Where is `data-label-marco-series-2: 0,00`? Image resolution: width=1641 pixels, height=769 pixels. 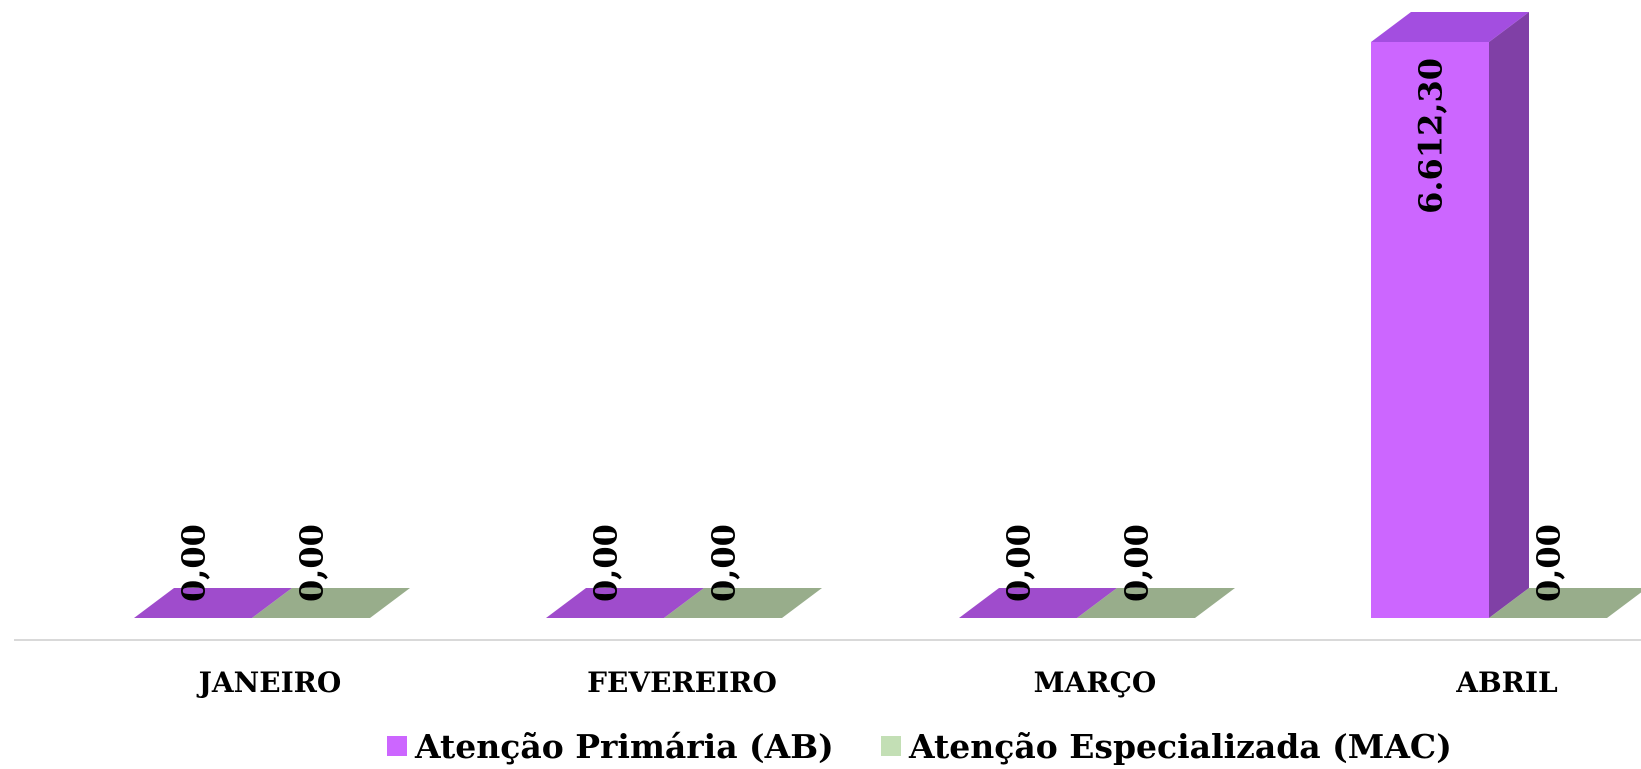 data-label-marco-series-2: 0,00 is located at coordinates (1137, 563).